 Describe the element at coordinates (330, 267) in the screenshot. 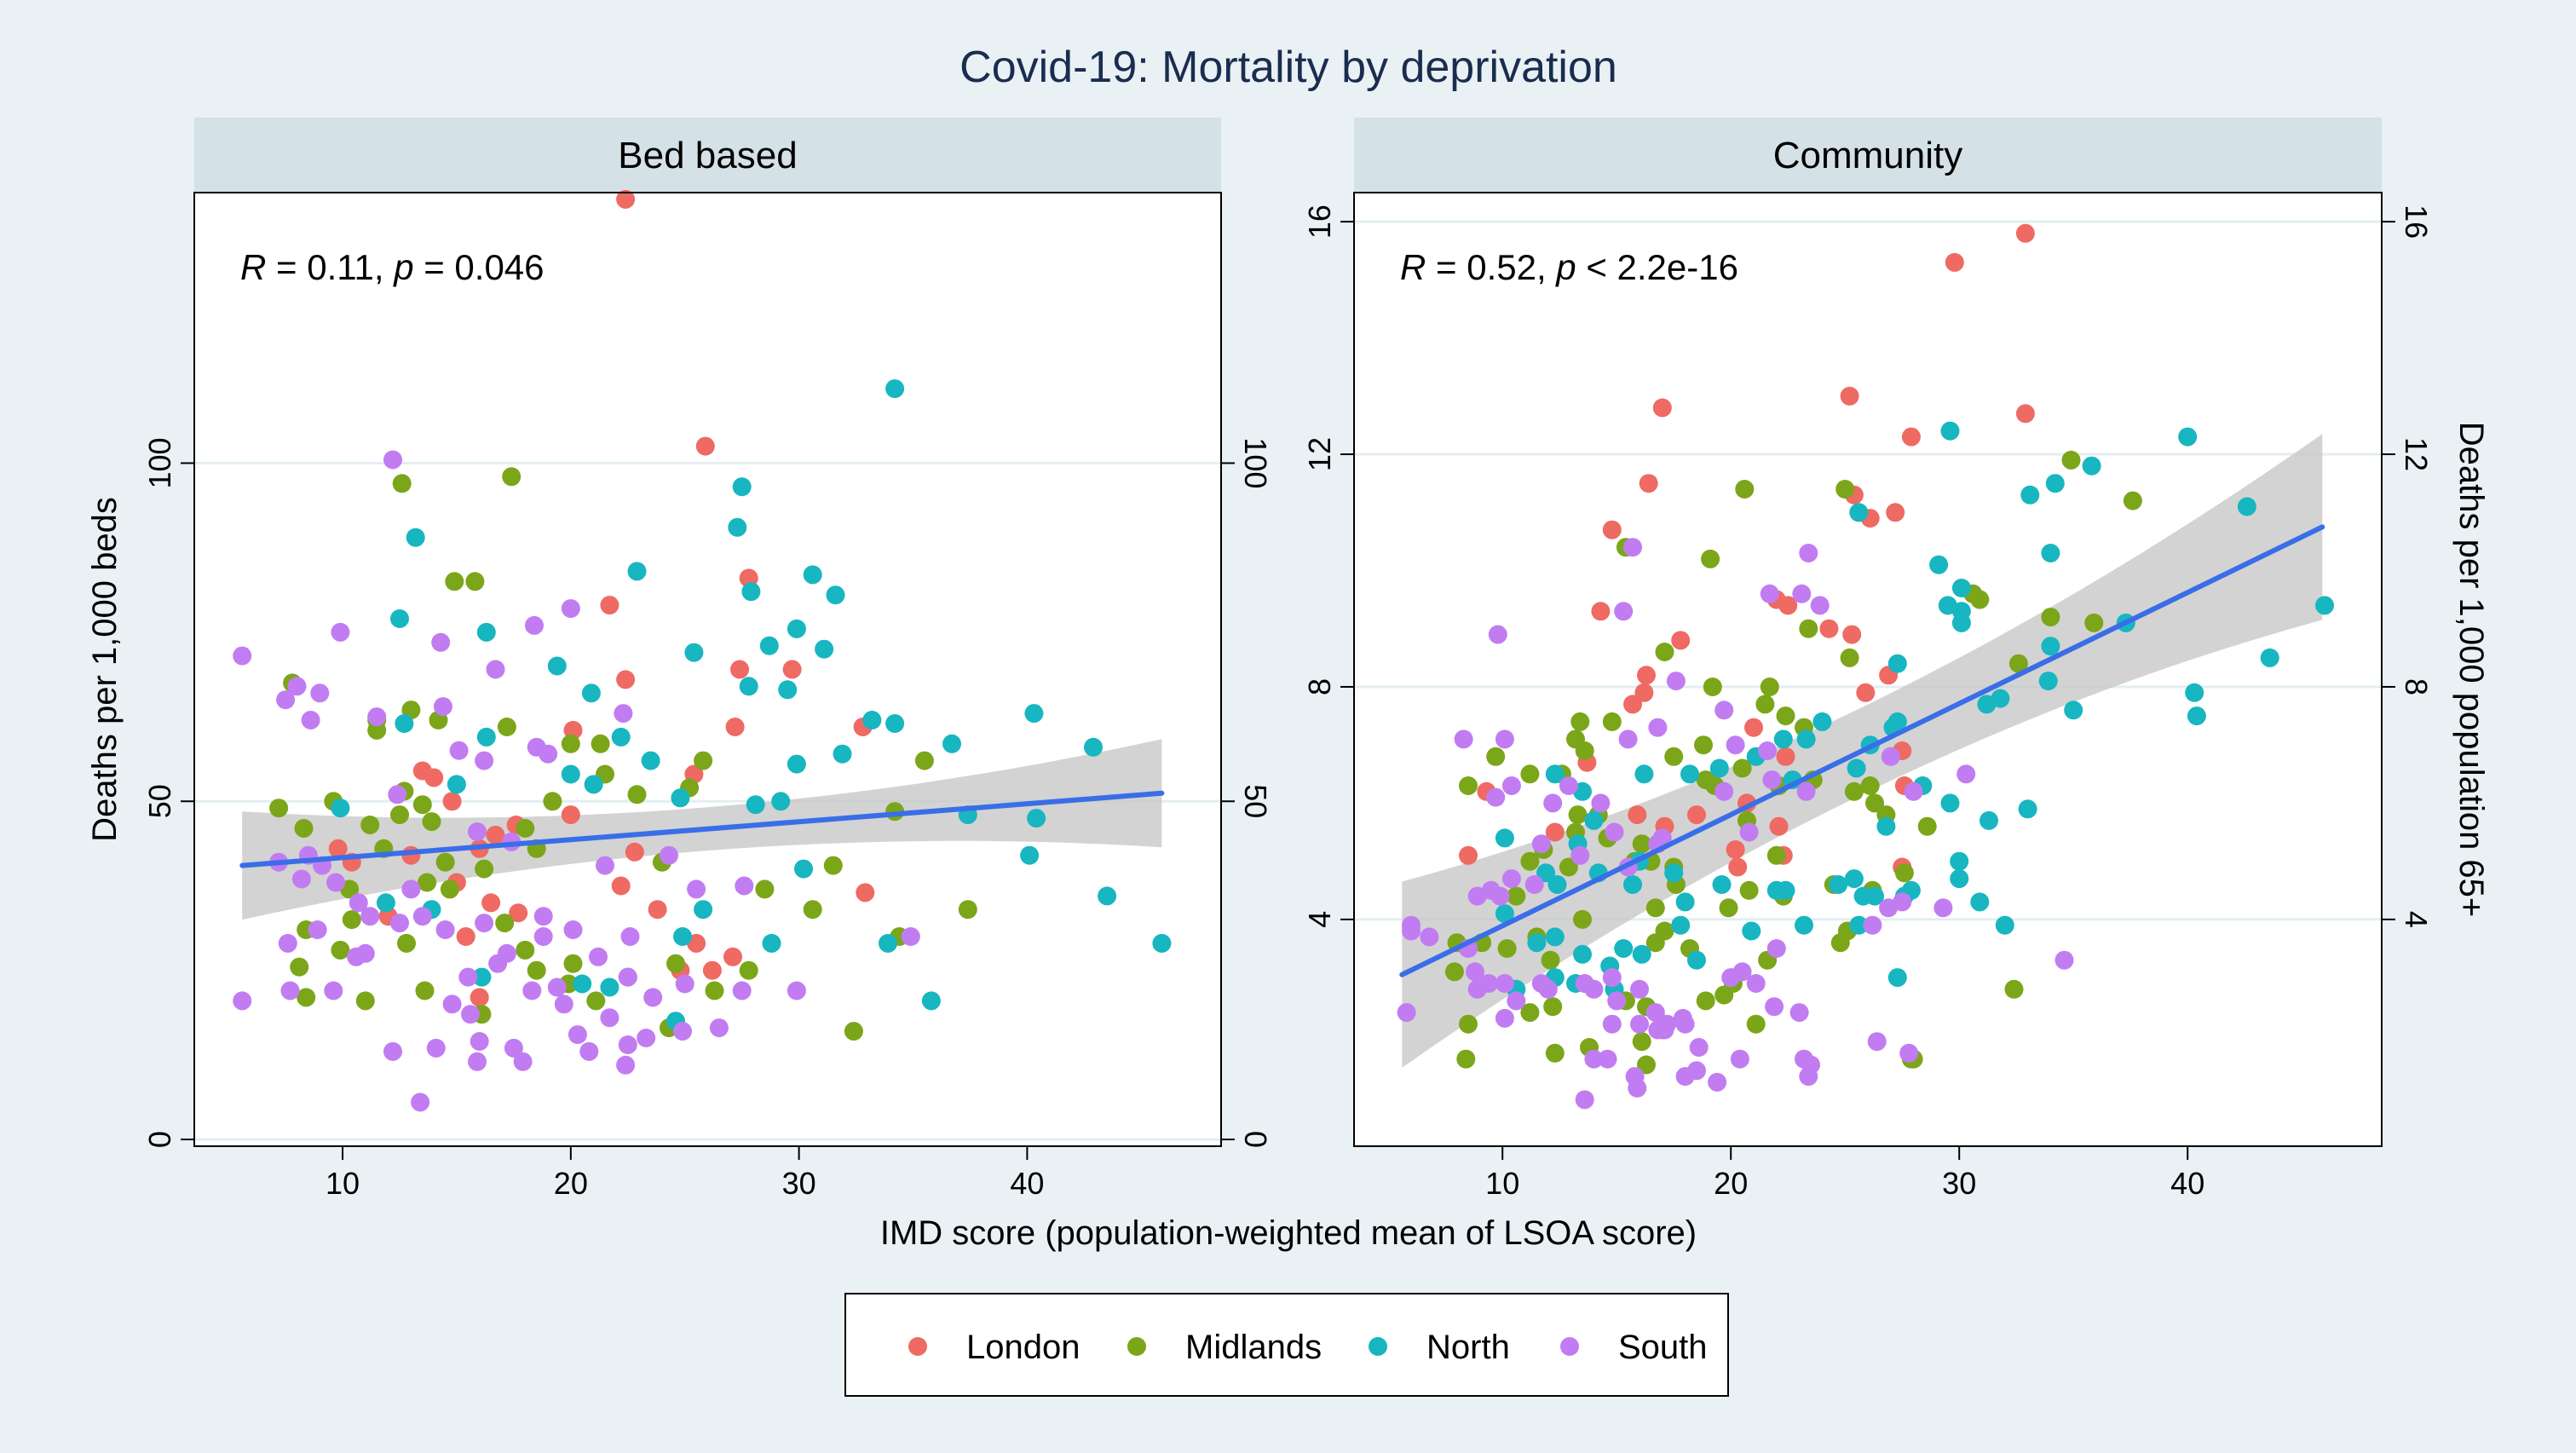

I see `stat-value: = 0.11,` at that location.